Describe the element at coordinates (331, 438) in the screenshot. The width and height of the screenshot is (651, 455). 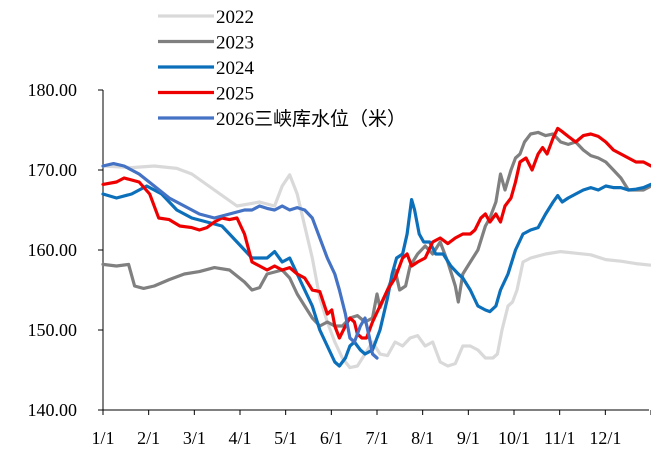
I see `x-tick-label: 6/1` at that location.